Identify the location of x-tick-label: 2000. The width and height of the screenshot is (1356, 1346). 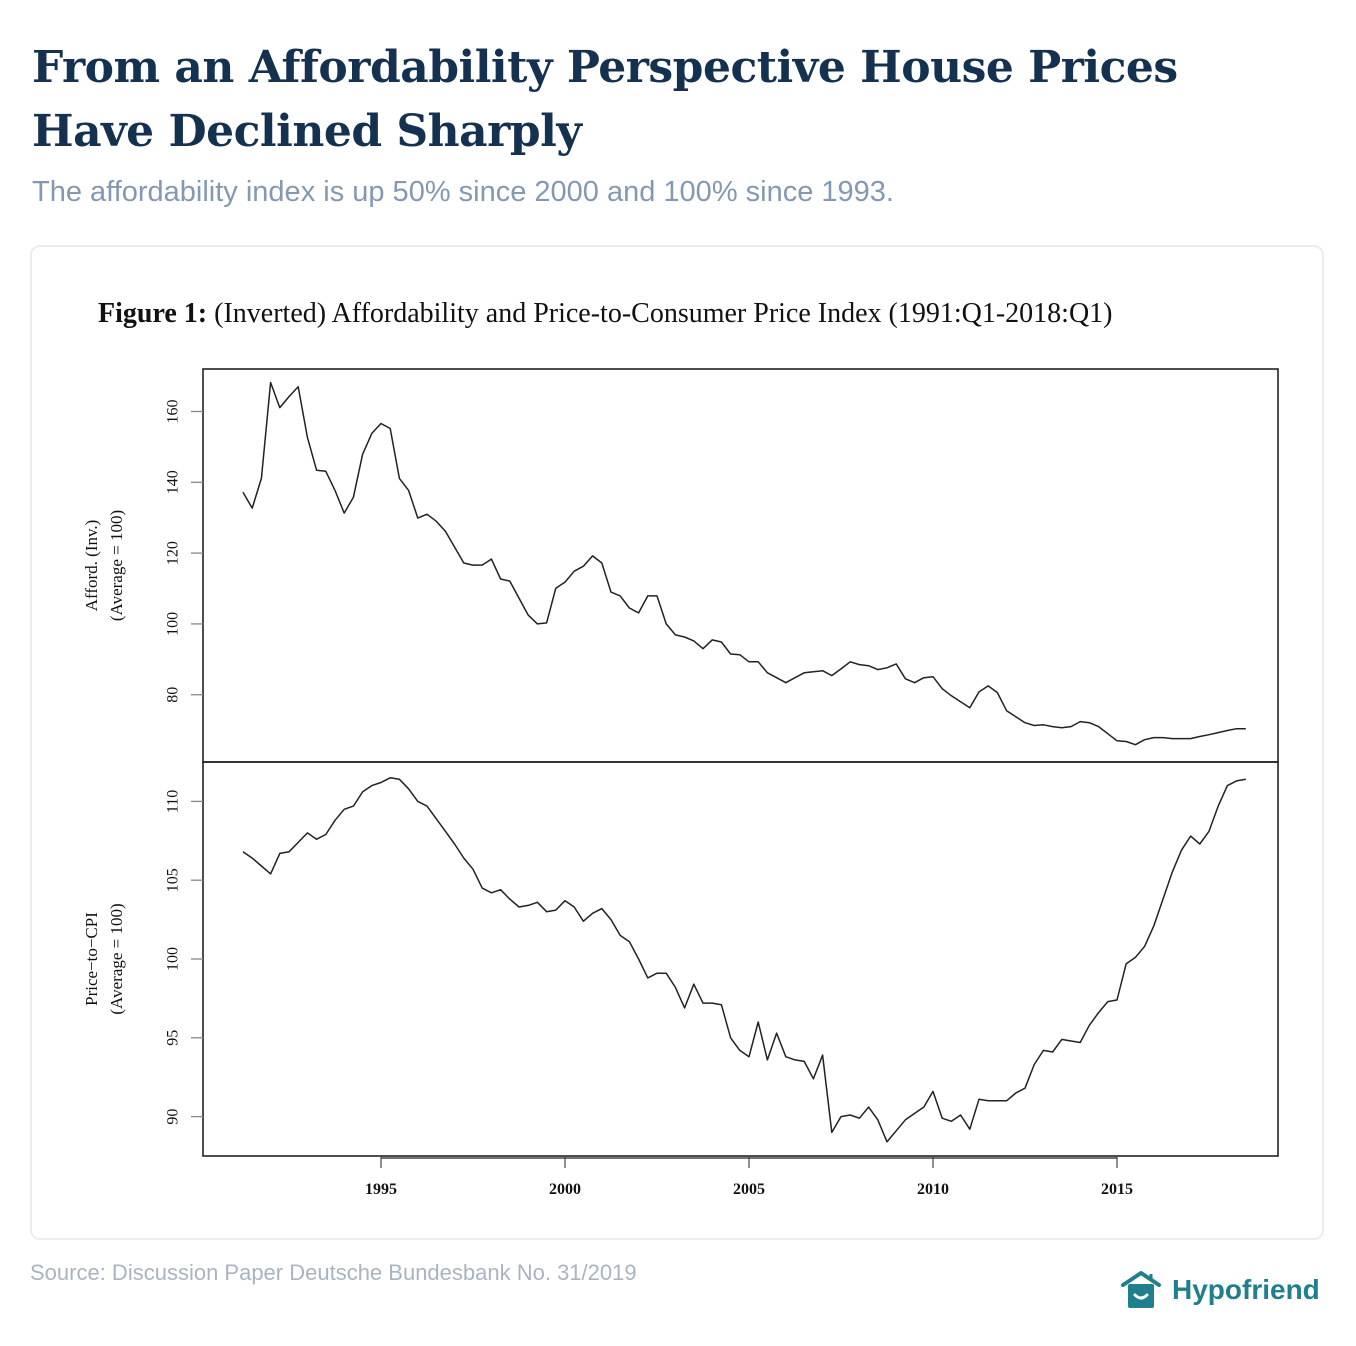
(565, 1189).